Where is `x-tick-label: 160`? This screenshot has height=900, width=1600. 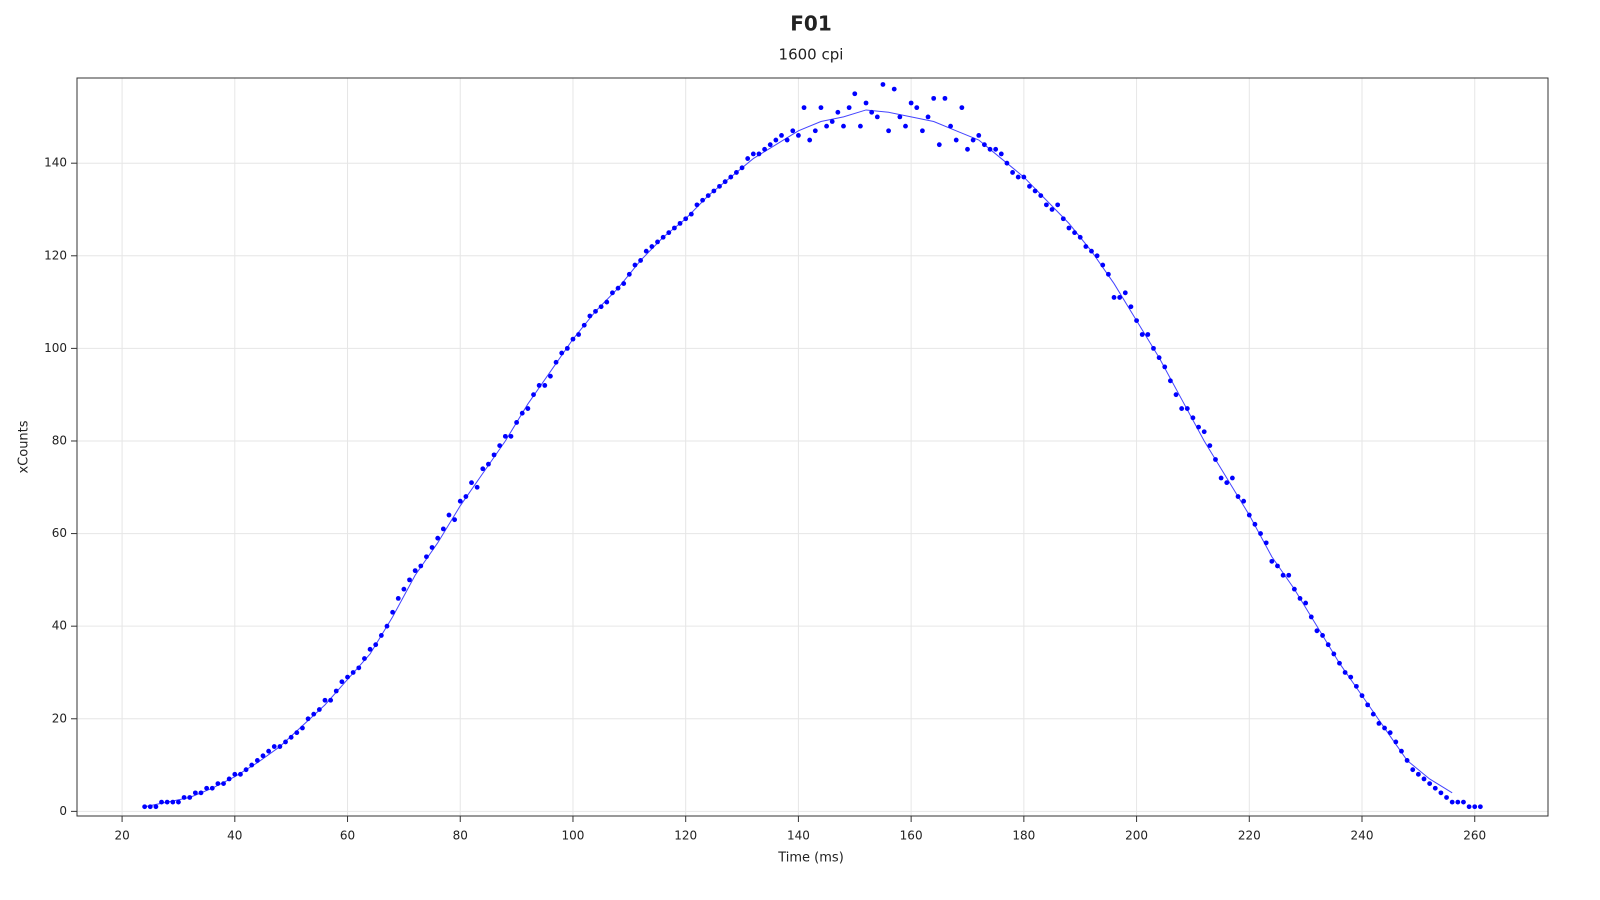 x-tick-label: 160 is located at coordinates (911, 836).